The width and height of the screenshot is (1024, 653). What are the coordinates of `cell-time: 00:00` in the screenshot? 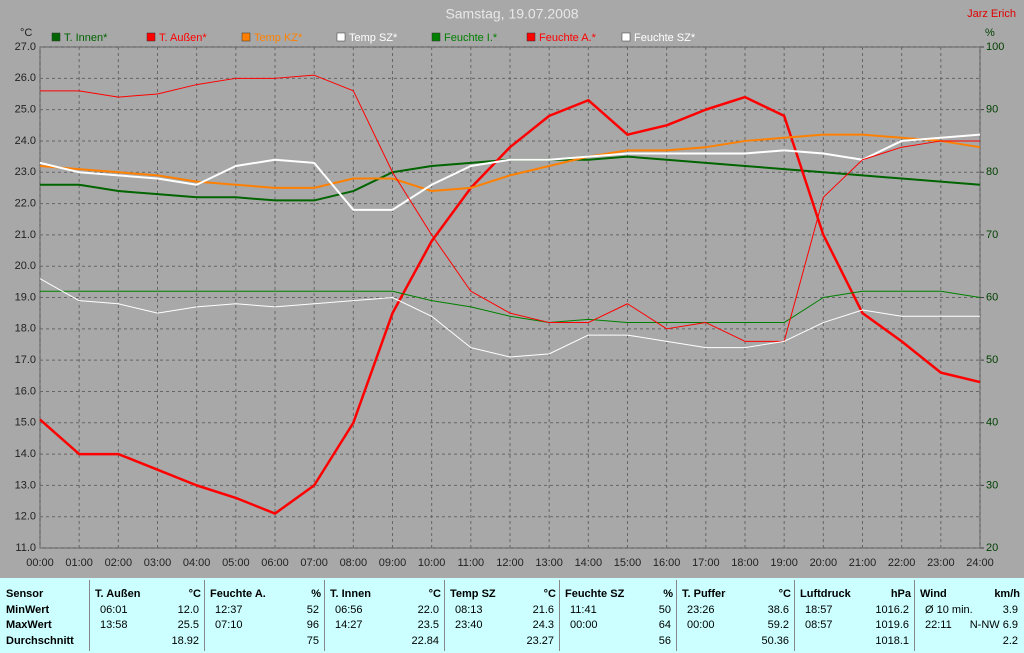 It's located at (584, 625).